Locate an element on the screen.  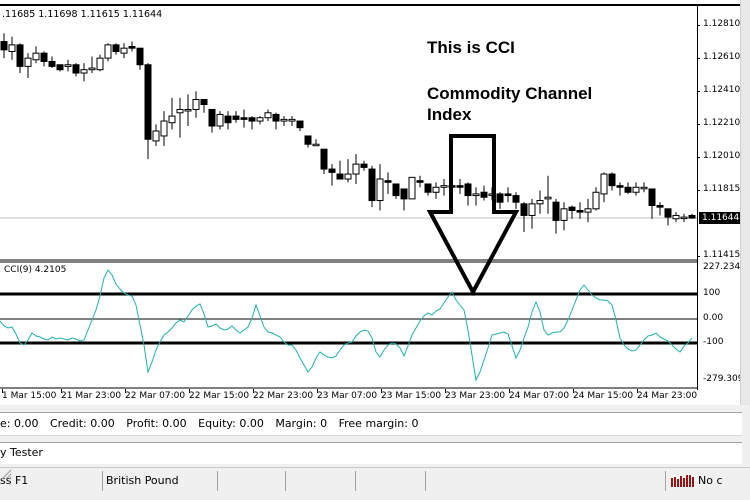
price-axis-label: 1.12610 is located at coordinates (722, 57).